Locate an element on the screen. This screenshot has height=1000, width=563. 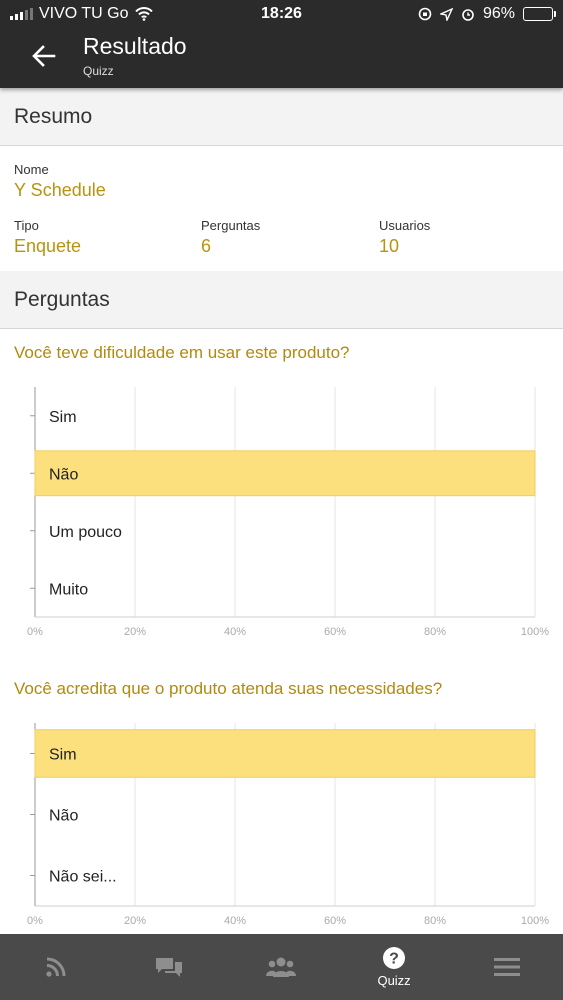
menu-icon is located at coordinates (506, 967).